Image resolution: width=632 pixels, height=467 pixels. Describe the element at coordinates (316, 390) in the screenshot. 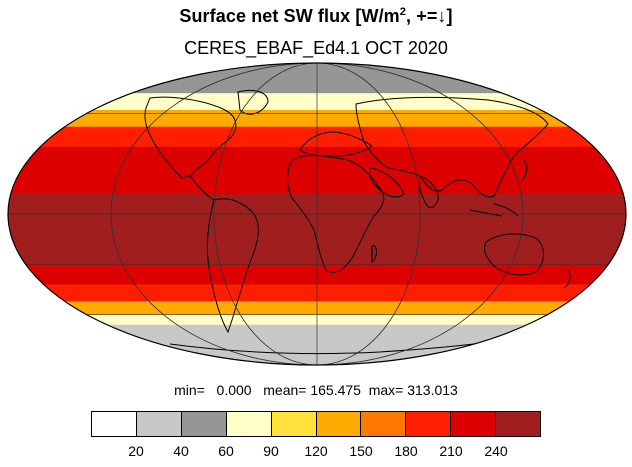

I see `statistics-line: min= 0.000 mean= 165.475 max= 313.013` at that location.